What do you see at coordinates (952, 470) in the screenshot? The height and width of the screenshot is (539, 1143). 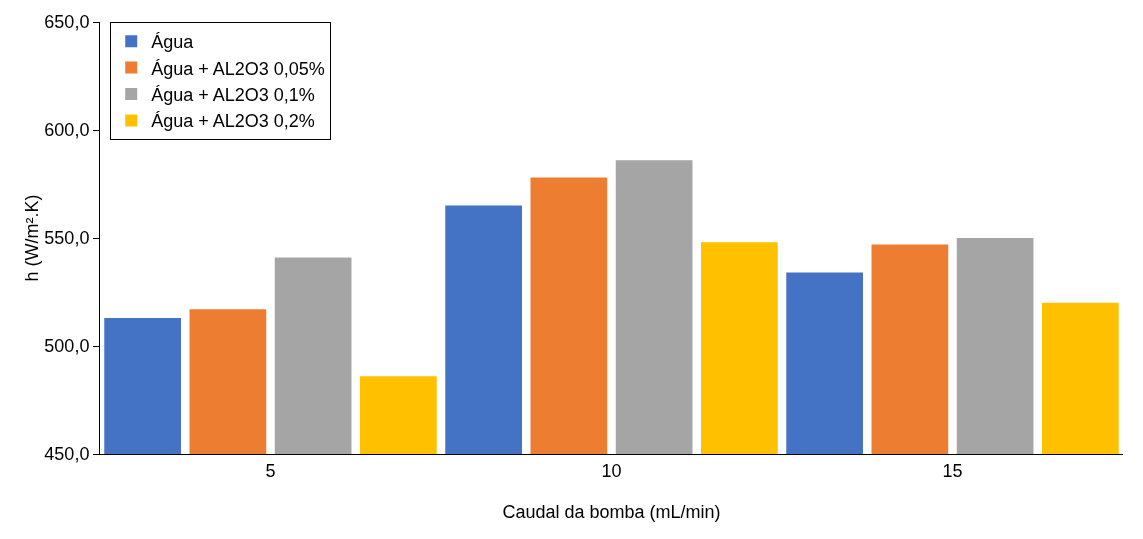 I see `x-tick-label: 15` at bounding box center [952, 470].